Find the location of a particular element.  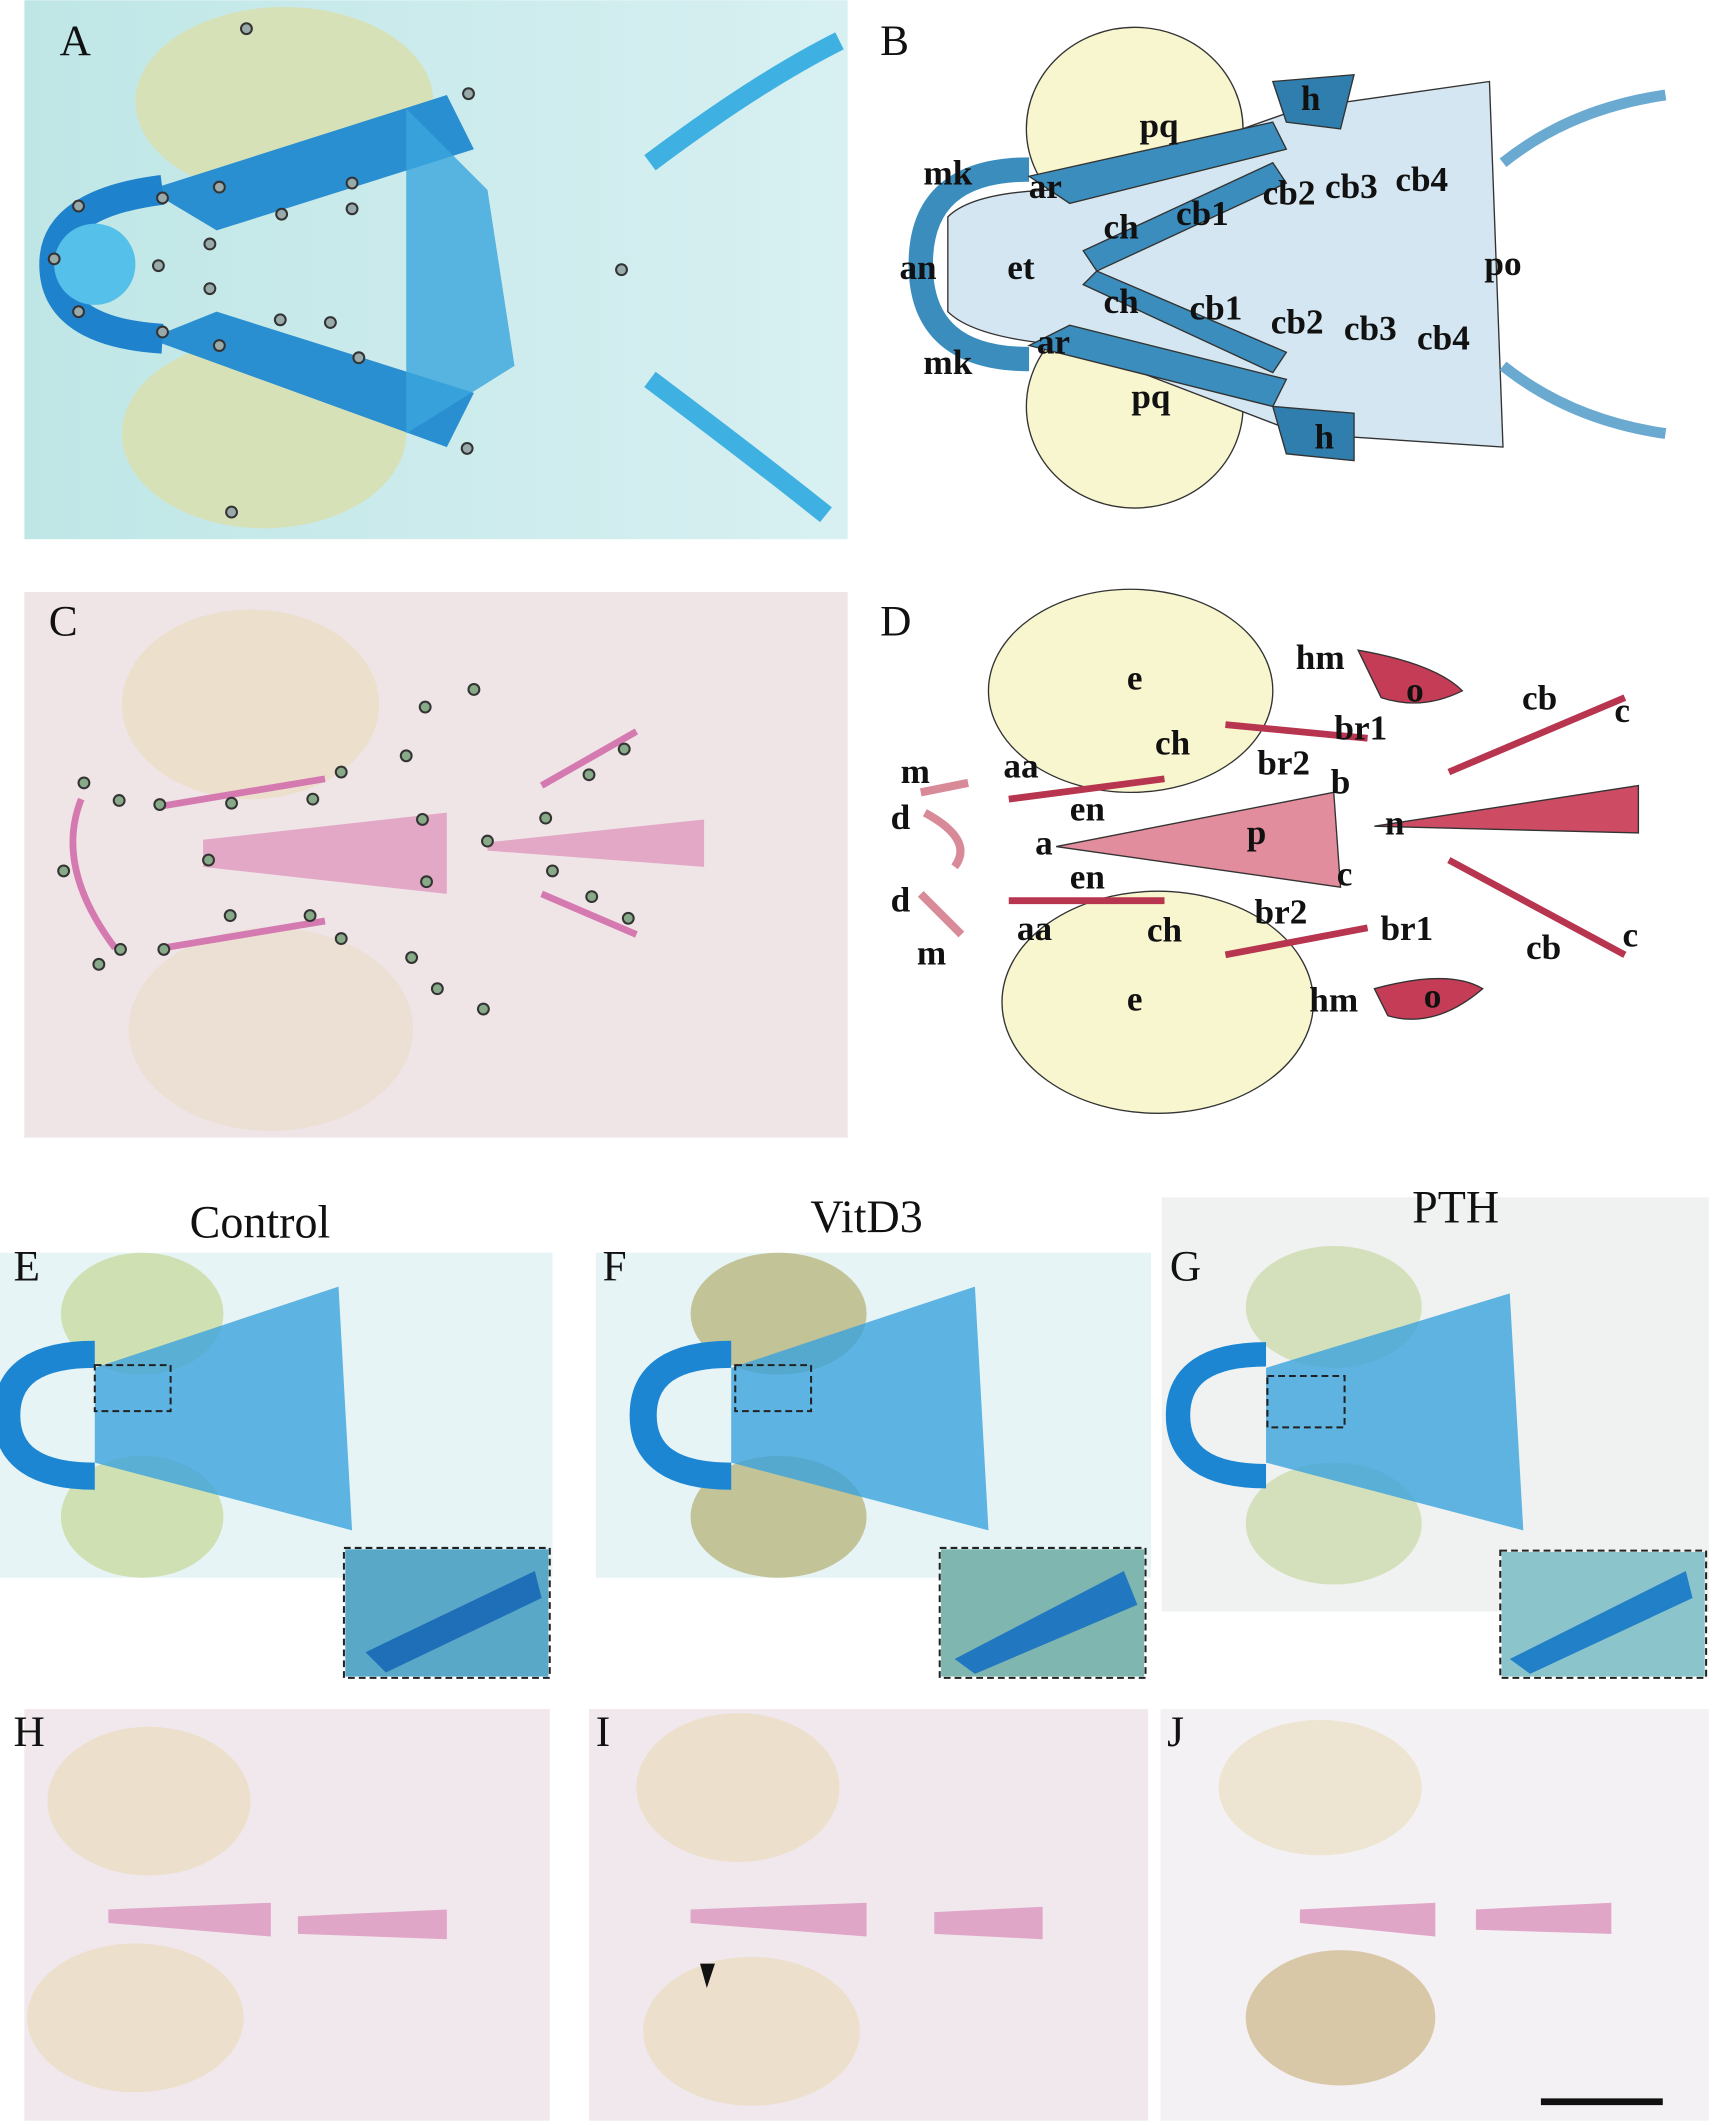

condition-label: VitD3 is located at coordinates (866, 1216).